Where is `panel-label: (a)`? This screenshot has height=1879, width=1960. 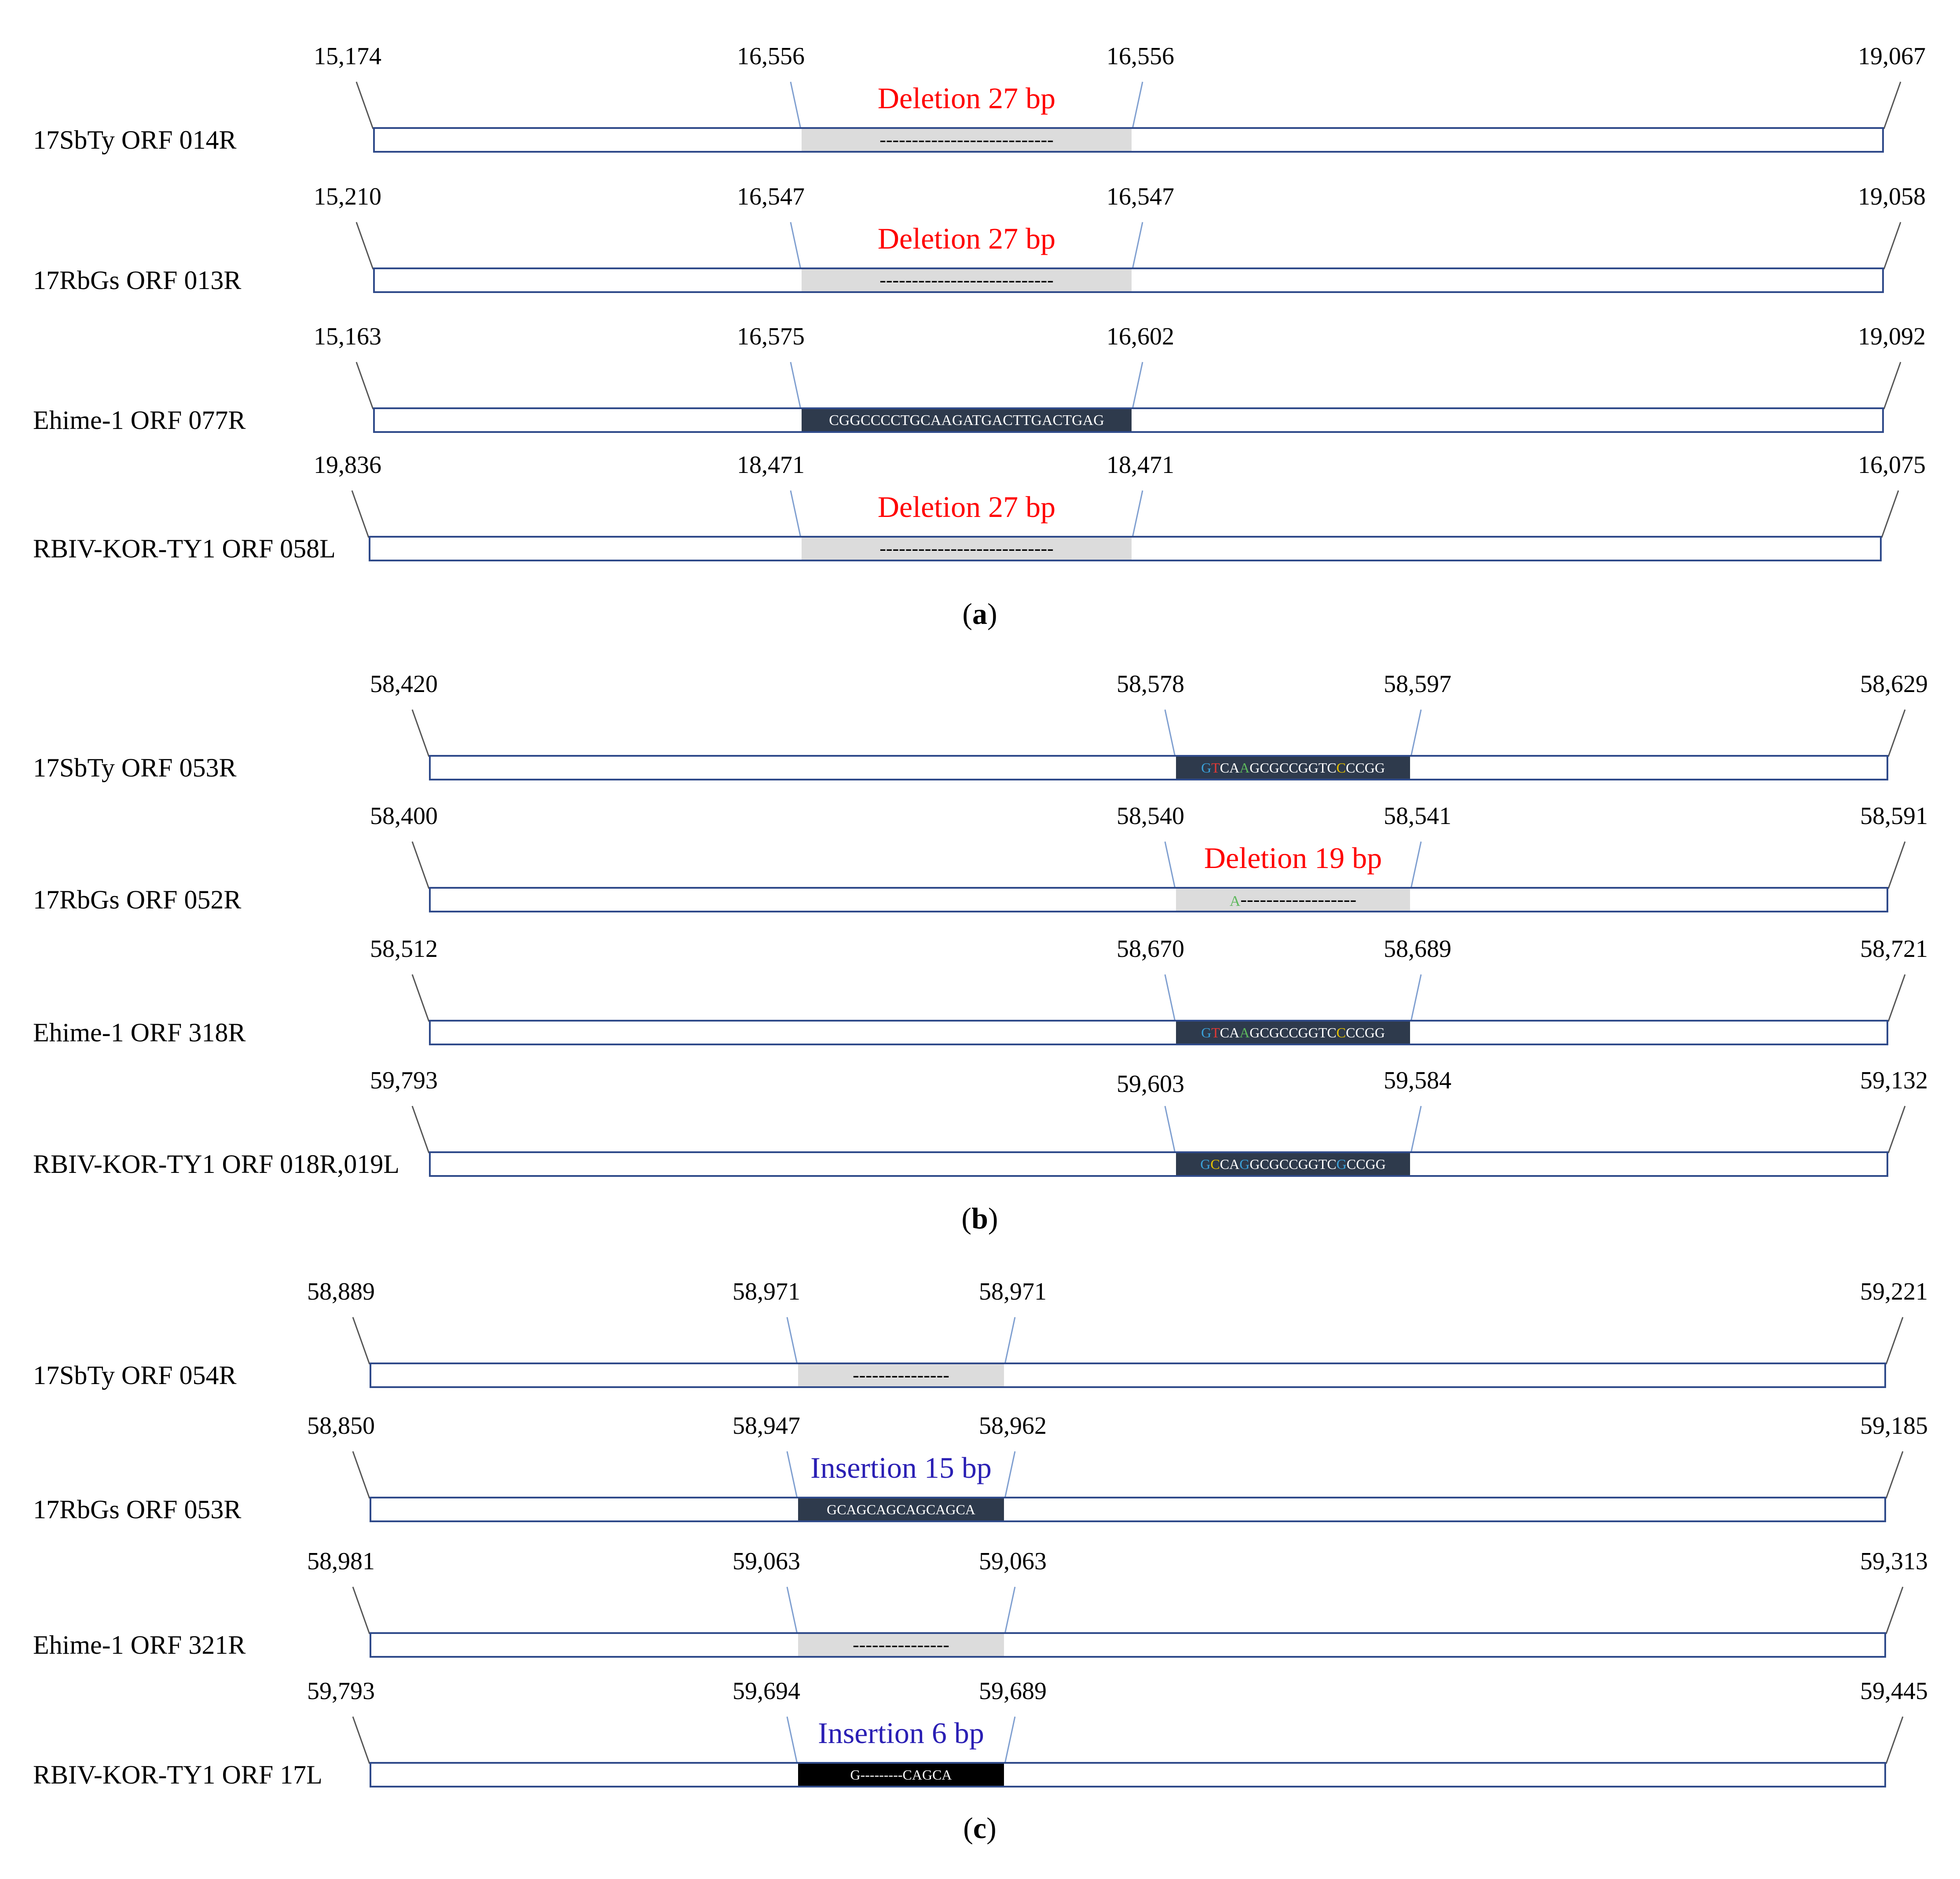 panel-label: (a) is located at coordinates (979, 613).